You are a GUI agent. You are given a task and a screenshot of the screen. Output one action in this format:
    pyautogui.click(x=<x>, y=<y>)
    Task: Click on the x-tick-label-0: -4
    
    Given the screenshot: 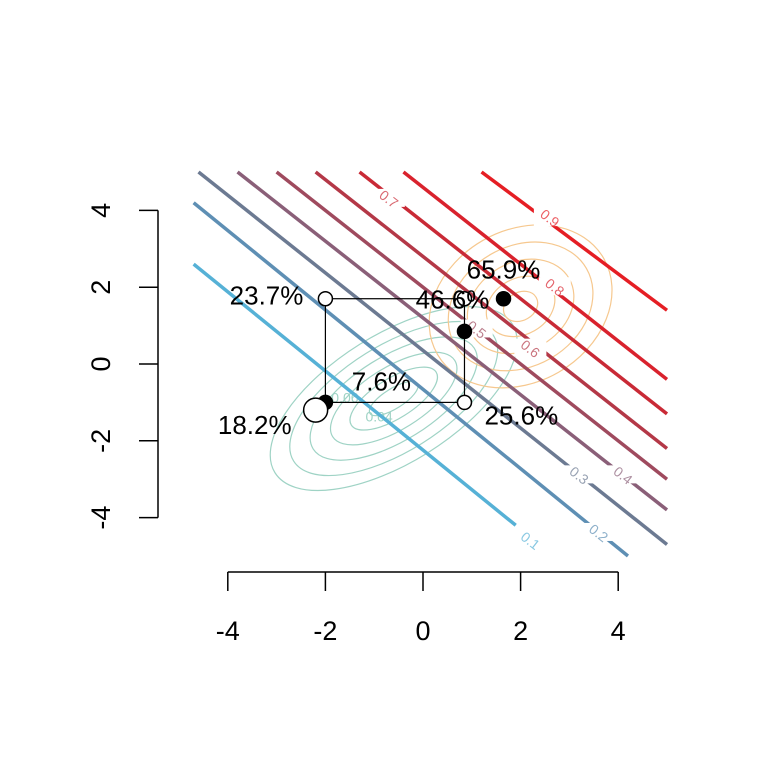 What is the action you would take?
    pyautogui.click(x=228, y=631)
    